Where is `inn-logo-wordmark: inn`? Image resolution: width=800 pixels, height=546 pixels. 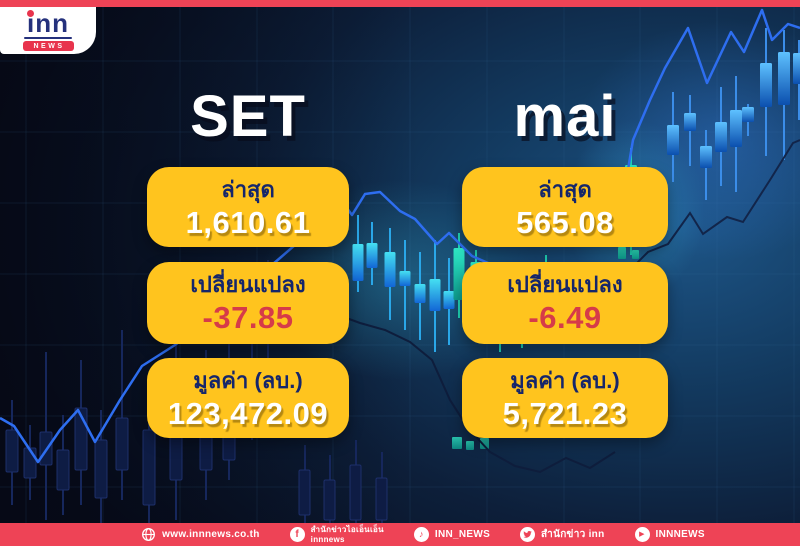 inn-logo-wordmark: inn is located at coordinates (48, 23).